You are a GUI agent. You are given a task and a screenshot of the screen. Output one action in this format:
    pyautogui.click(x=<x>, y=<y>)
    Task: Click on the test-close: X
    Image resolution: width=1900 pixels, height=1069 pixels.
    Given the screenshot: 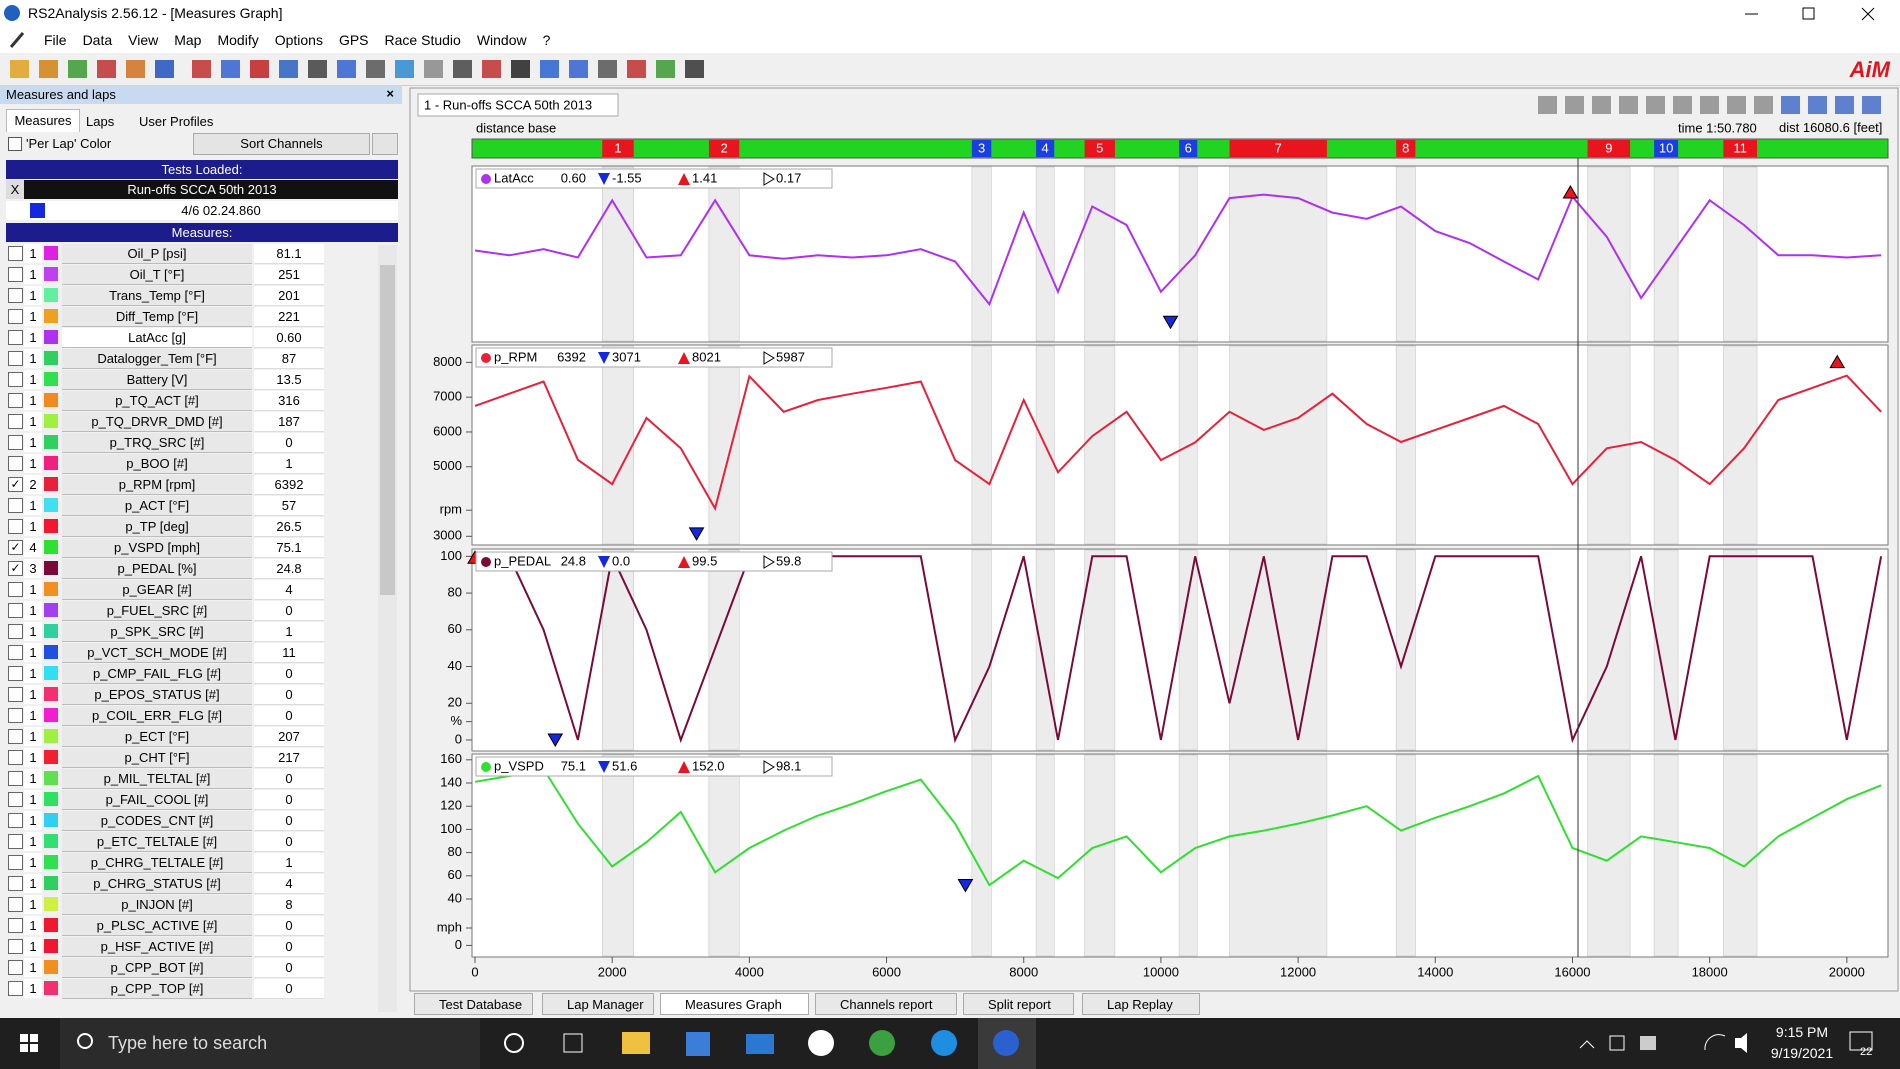 What is the action you would take?
    pyautogui.click(x=15, y=189)
    